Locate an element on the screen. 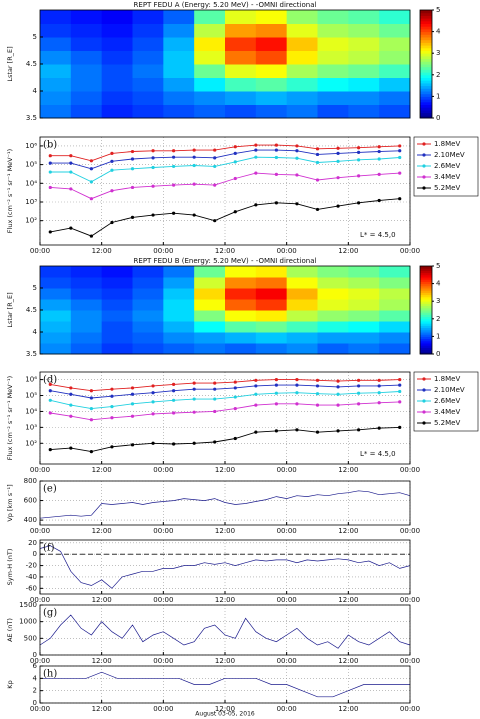  panel-label: (e) is located at coordinates (50, 489).